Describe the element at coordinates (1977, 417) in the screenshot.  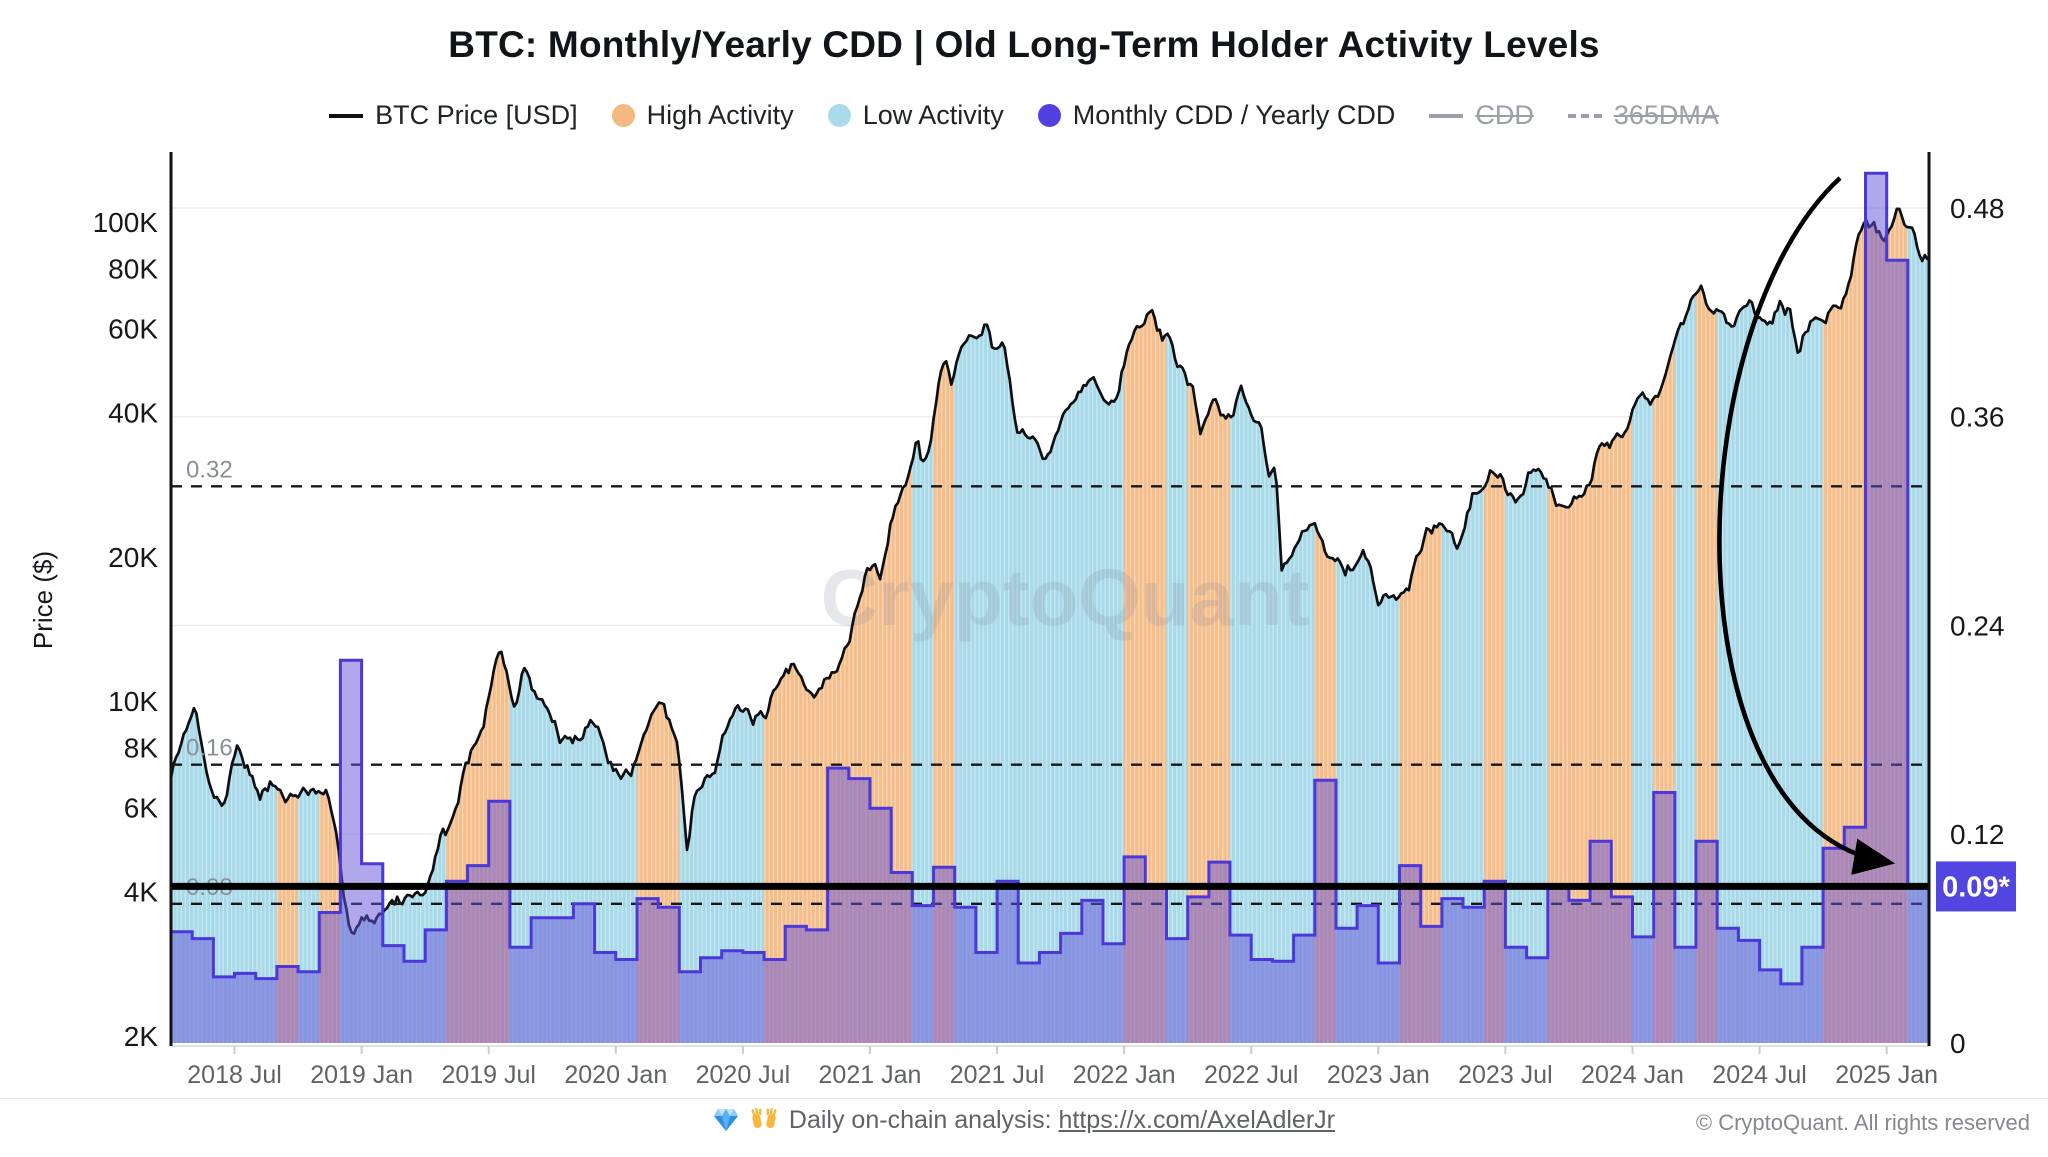
I see `ratio-tick-label: 0.36` at that location.